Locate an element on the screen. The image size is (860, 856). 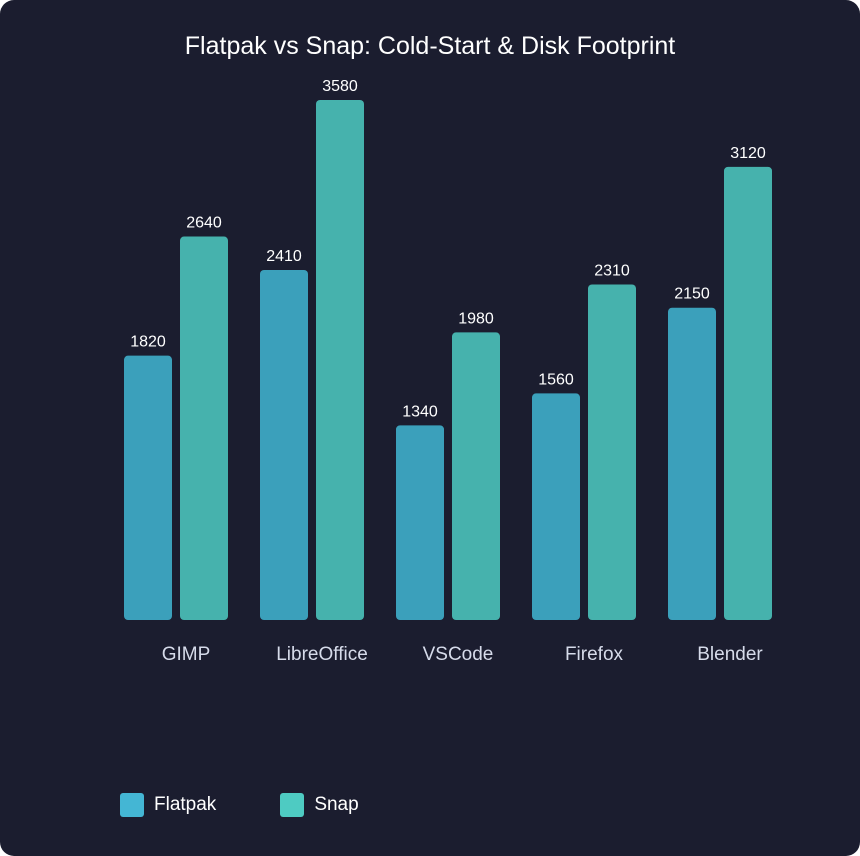
legend-item-flatpak: Flatpak is located at coordinates (168, 805).